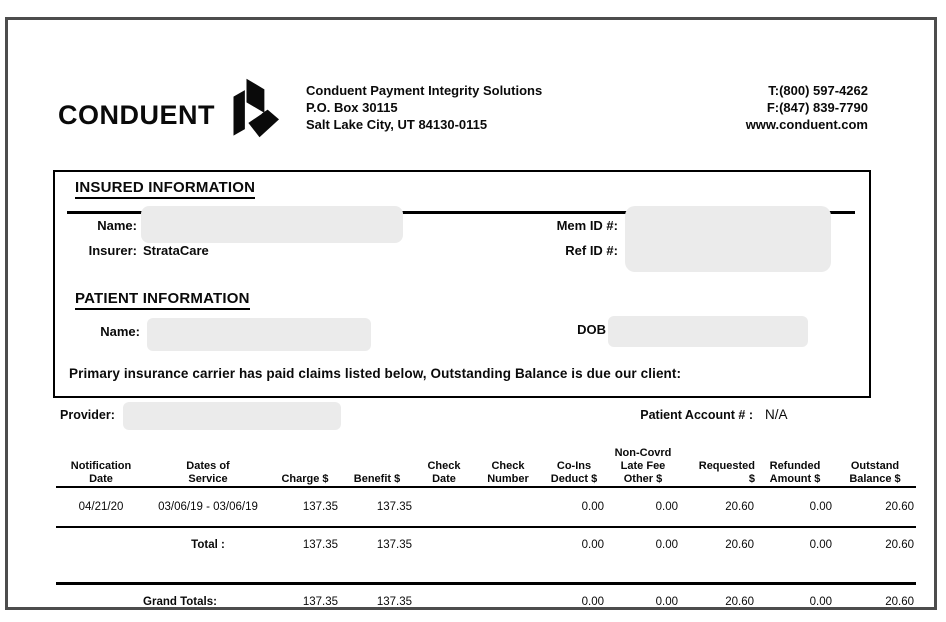 This screenshot has height=622, width=946. I want to click on column-header: Check Date, so click(444, 472).